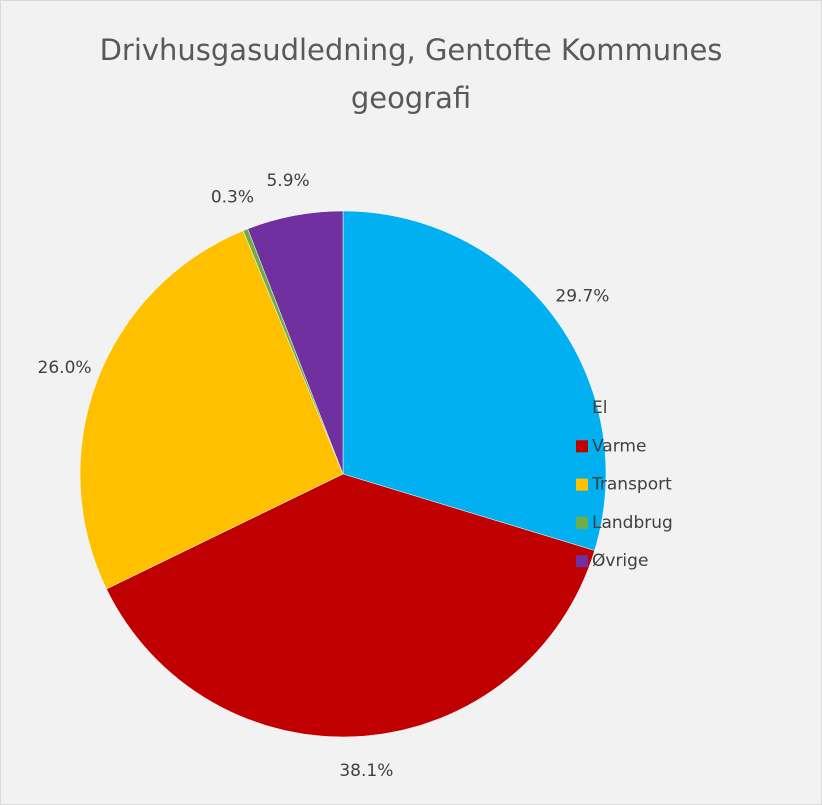  Describe the element at coordinates (599, 408) in the screenshot. I see `legend-label: El` at that location.